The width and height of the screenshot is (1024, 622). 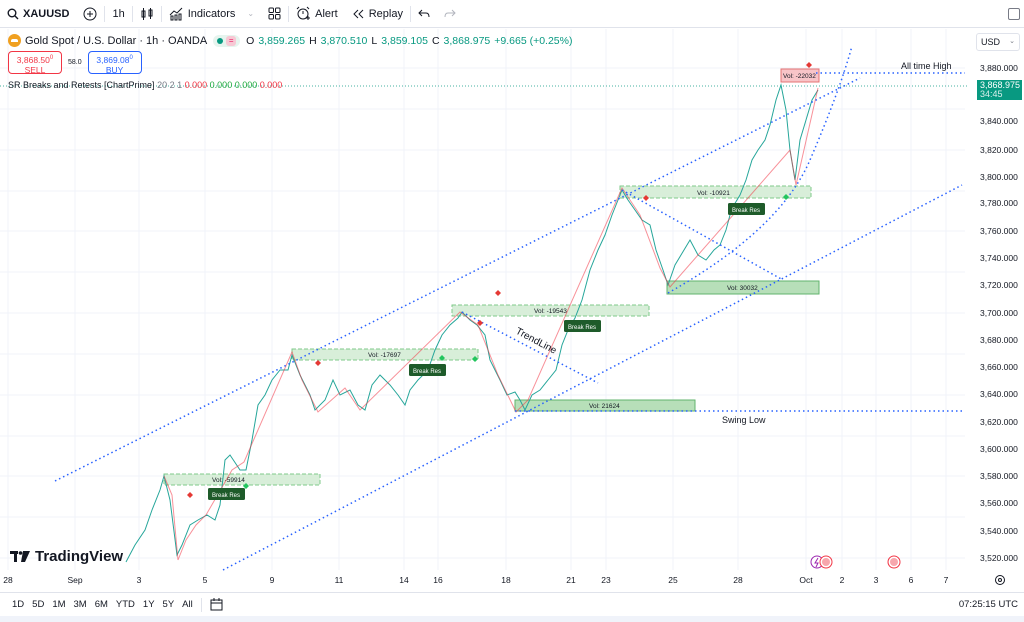 I want to click on axis-settings-button, so click(x=1000, y=580).